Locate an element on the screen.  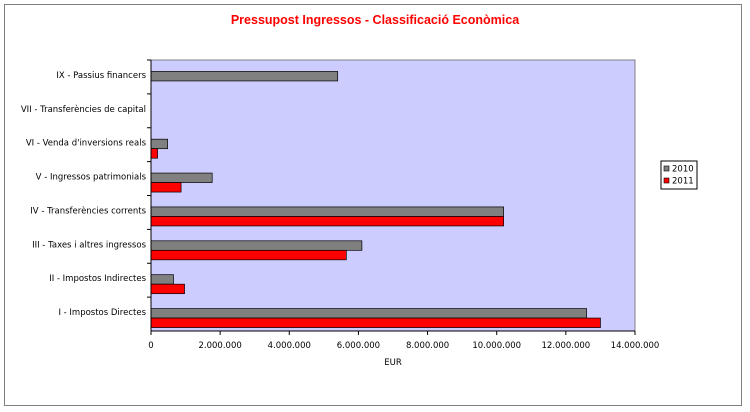
x-tick-label: 2.000.000 is located at coordinates (220, 346).